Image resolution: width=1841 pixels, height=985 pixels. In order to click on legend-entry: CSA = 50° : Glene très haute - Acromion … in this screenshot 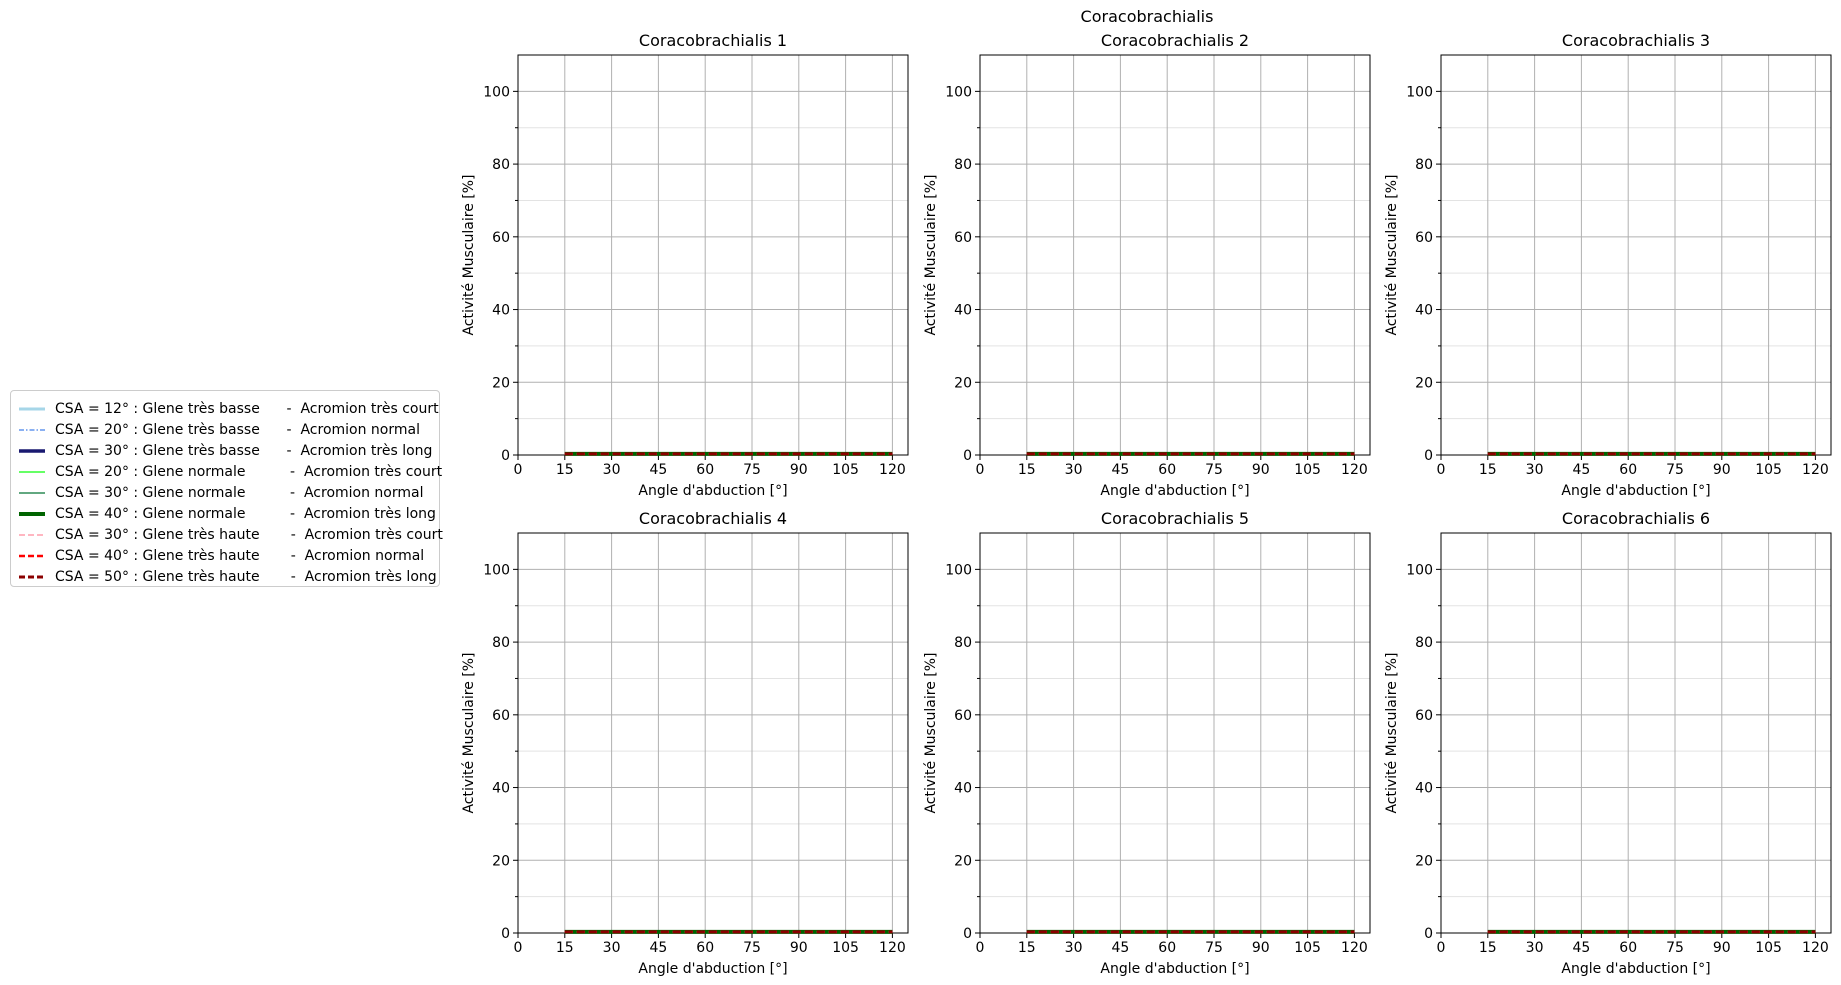, I will do `click(225, 577)`.